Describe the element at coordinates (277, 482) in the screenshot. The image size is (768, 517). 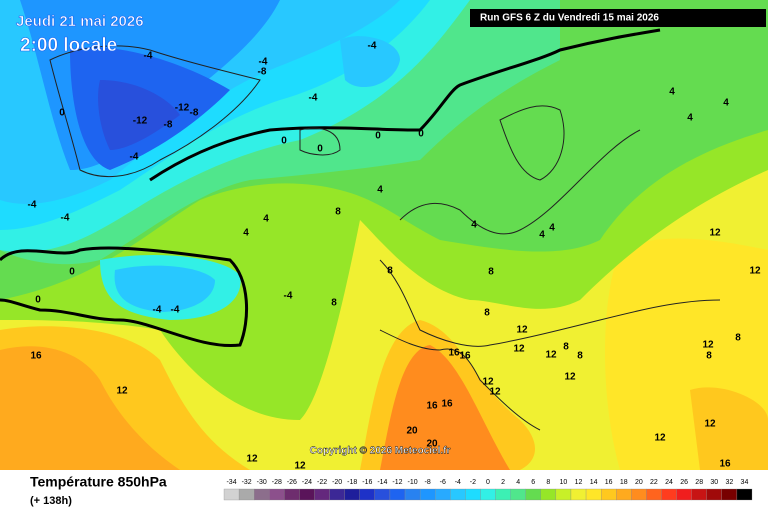
I see `scale-label: -28` at that location.